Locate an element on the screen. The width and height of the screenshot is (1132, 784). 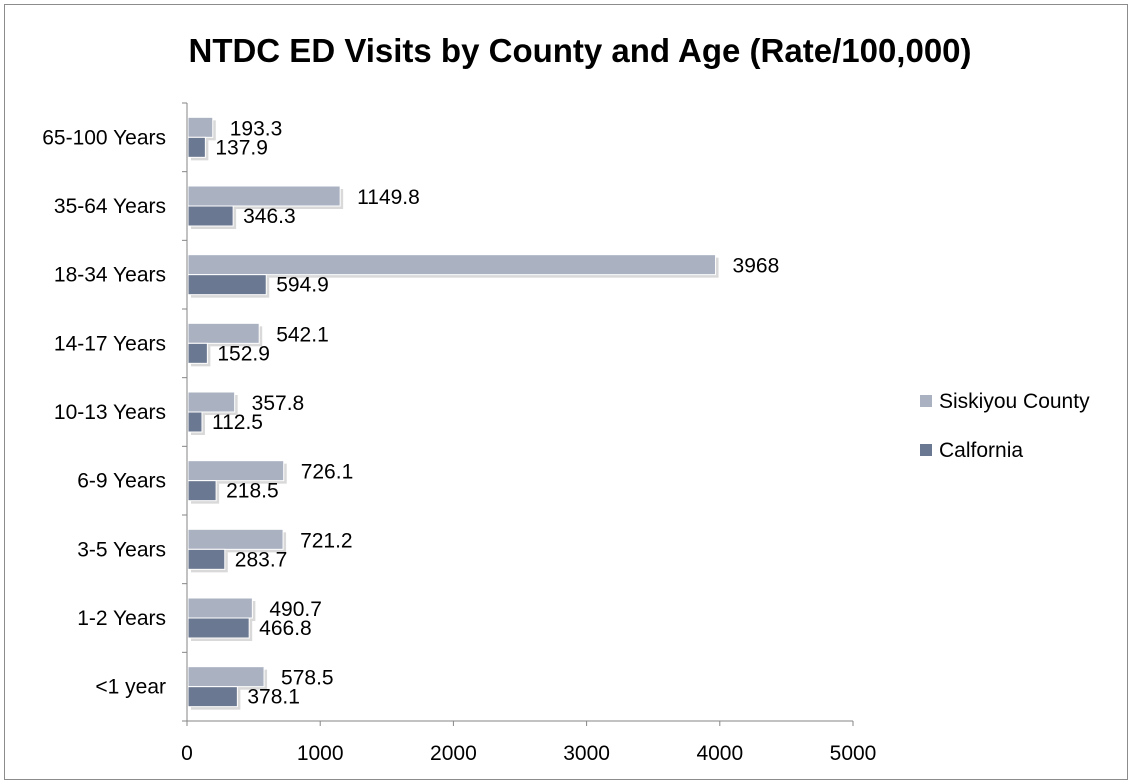
legend-swatch-california is located at coordinates (926, 450).